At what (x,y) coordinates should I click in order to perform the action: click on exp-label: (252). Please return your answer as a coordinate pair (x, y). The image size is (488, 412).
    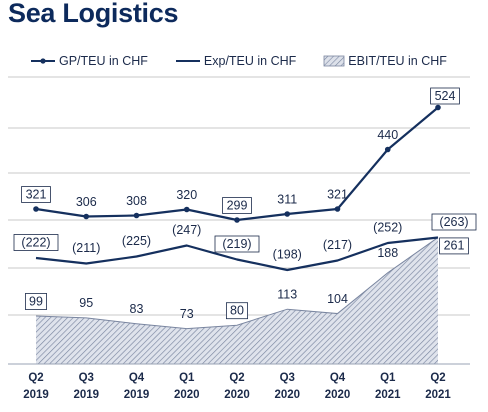
    Looking at the image, I should click on (387, 227).